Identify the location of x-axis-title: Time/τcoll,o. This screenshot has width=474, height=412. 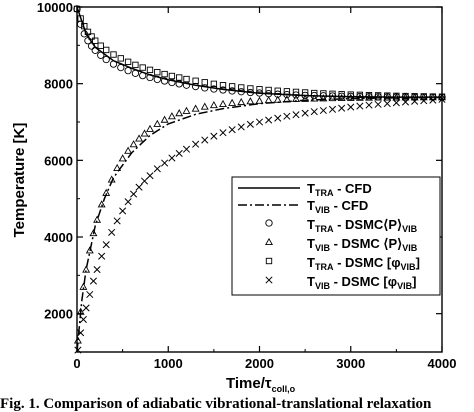
(261, 384).